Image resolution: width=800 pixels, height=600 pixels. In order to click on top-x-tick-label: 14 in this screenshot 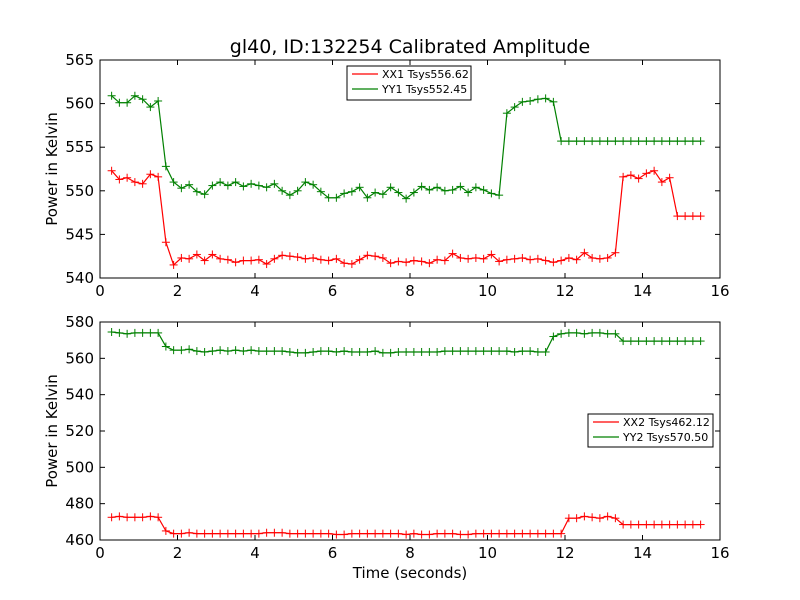, I will do `click(642, 291)`.